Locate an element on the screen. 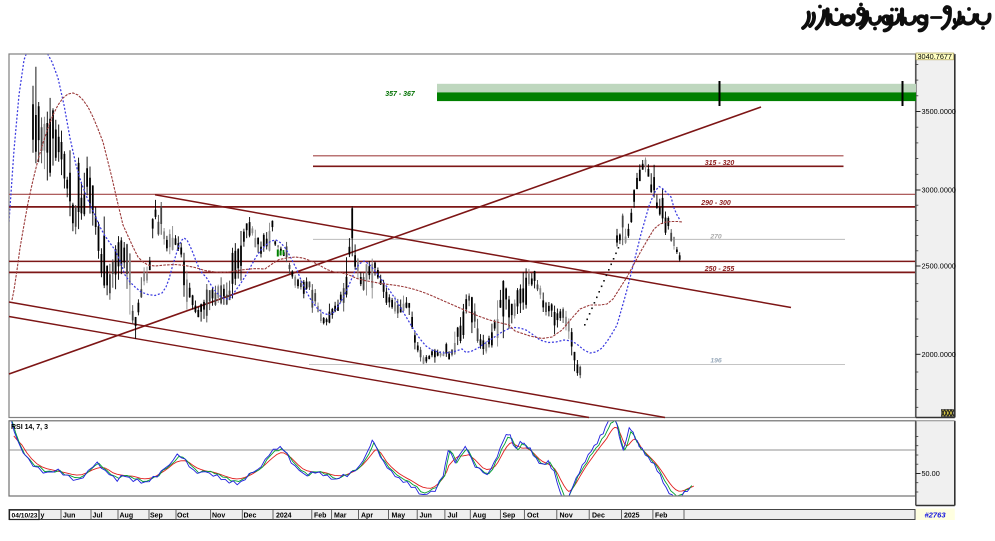 Image resolution: width=995 pixels, height=541 pixels. svg-text: y is located at coordinates (43, 516).